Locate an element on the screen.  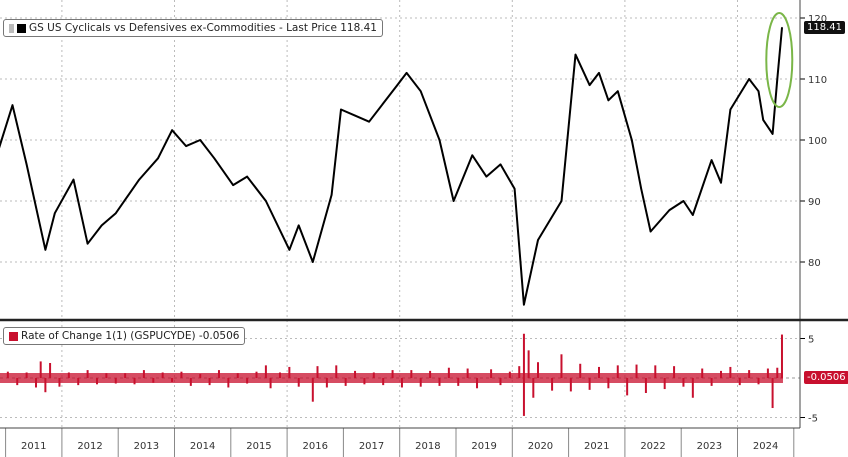
x-tick-label: 2020 is located at coordinates (540, 446).